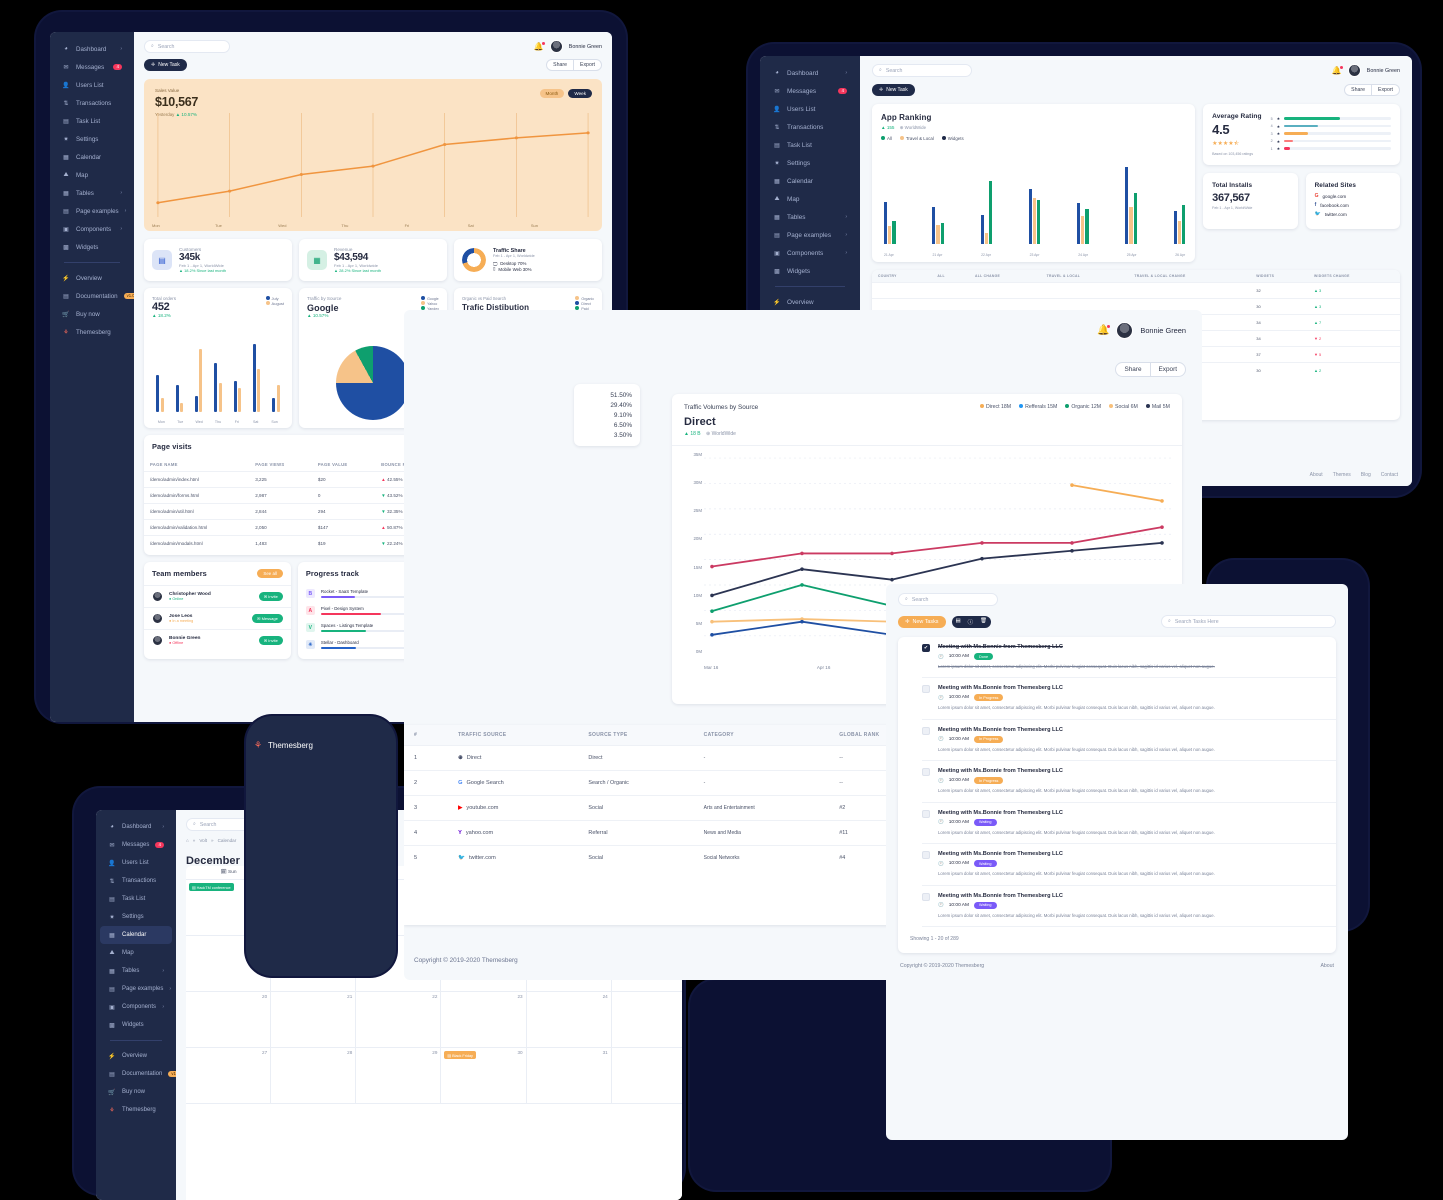 The height and width of the screenshot is (1200, 1443). What do you see at coordinates (399, 1020) in the screenshot?
I see `calendar-day-cell: 22` at bounding box center [399, 1020].